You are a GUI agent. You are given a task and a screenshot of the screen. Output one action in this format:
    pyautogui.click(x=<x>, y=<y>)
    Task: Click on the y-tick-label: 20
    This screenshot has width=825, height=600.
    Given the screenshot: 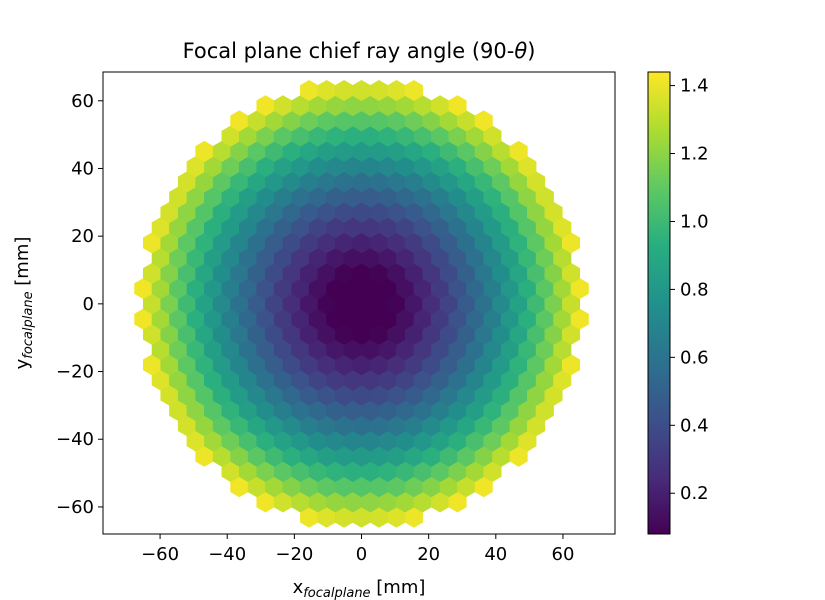 What is the action you would take?
    pyautogui.click(x=82, y=236)
    